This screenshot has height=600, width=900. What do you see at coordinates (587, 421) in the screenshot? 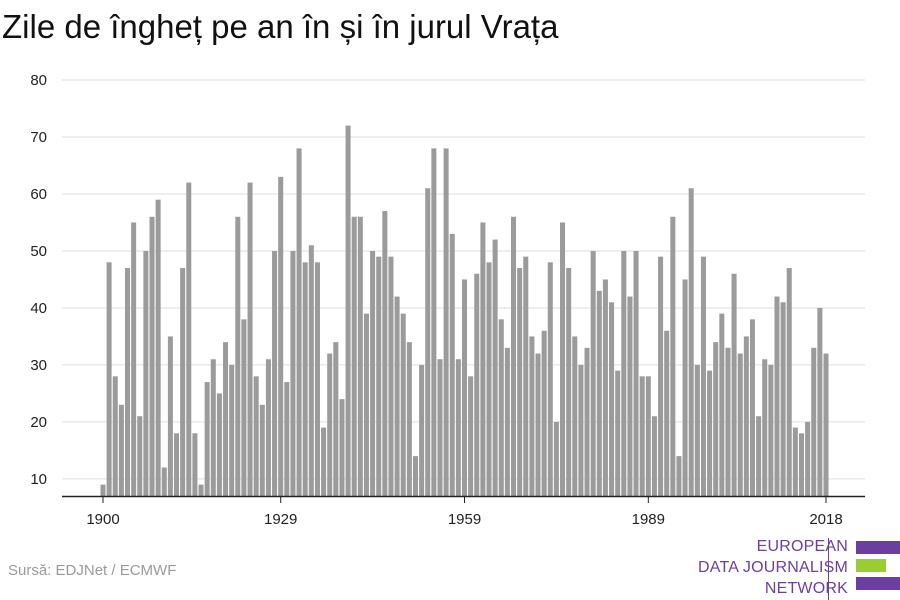
I see `bar-1979` at bounding box center [587, 421].